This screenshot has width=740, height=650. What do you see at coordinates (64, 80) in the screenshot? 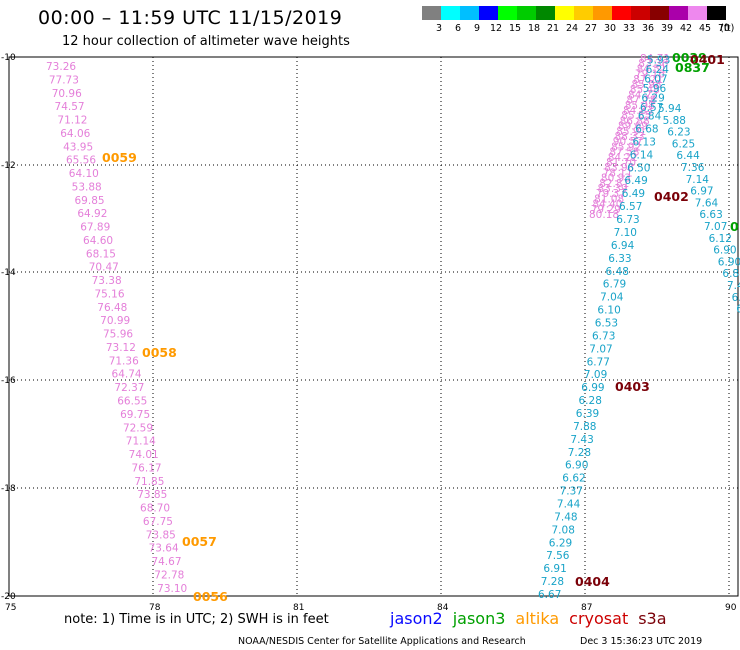
I see `wave-height-value: 77.73` at bounding box center [64, 80].